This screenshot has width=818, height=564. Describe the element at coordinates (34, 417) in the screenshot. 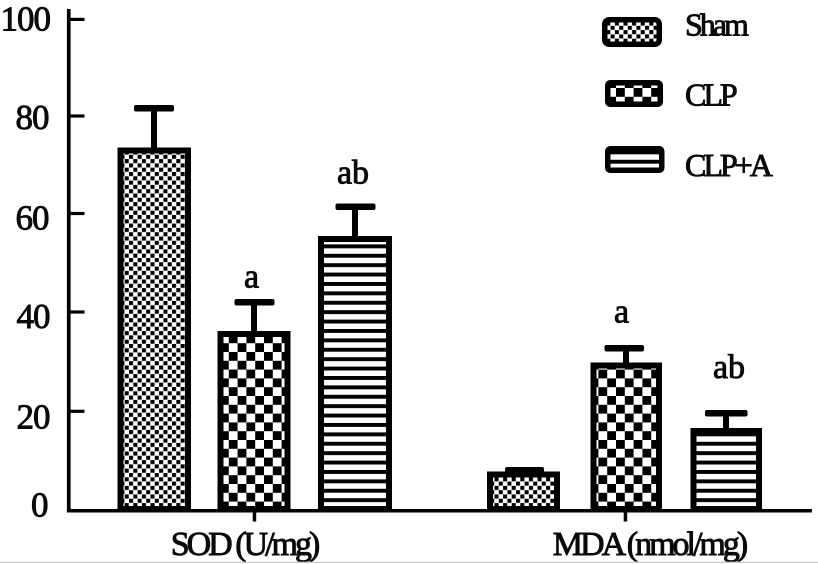

I see `svg-text: 20` at that location.